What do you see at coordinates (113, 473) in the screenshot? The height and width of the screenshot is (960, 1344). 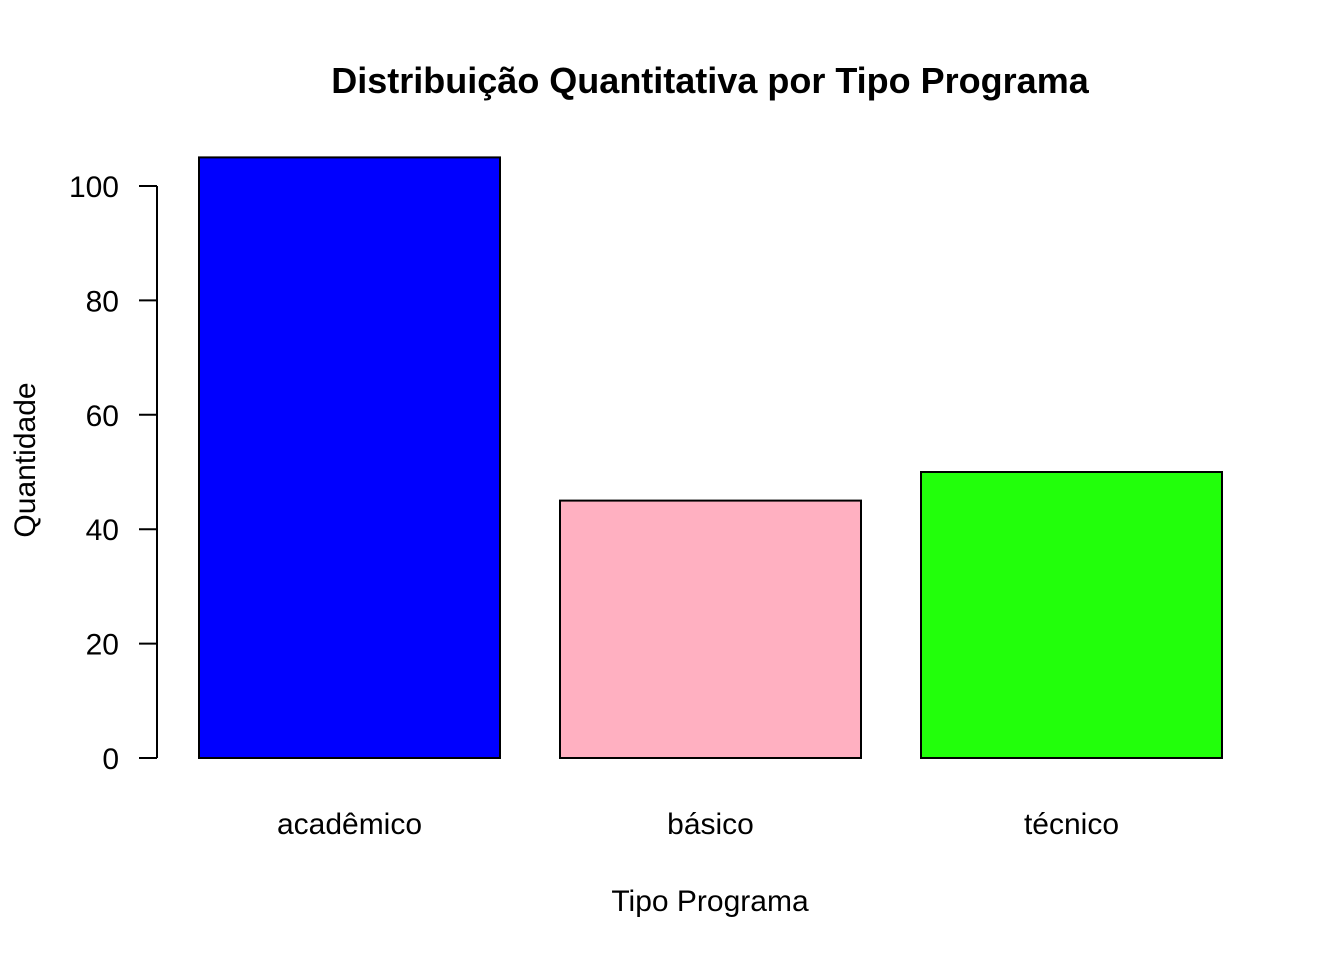 I see `y-axis: 0 20 40 60 80 100` at bounding box center [113, 473].